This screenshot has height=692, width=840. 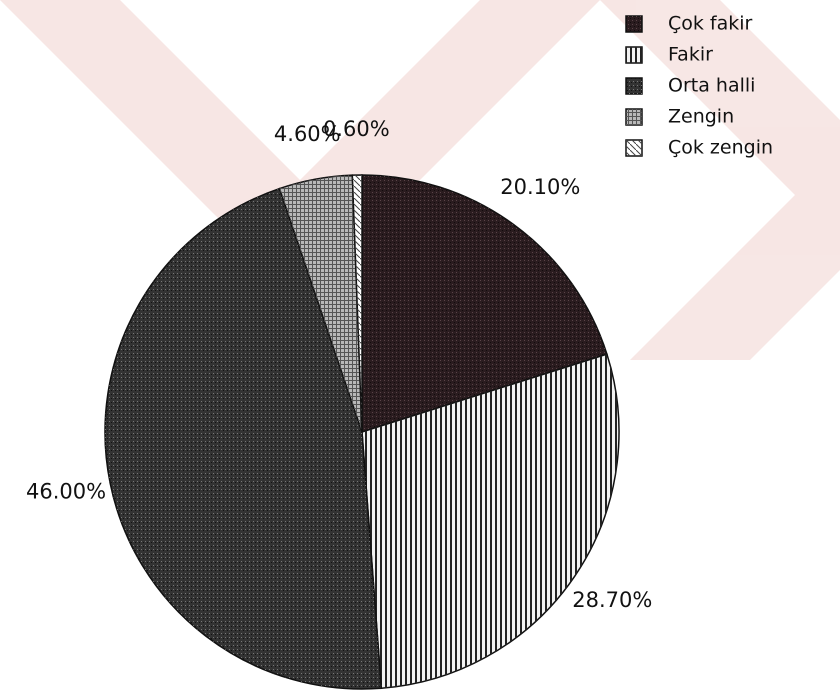 I want to click on data-label: 46.00%, so click(x=66, y=491).